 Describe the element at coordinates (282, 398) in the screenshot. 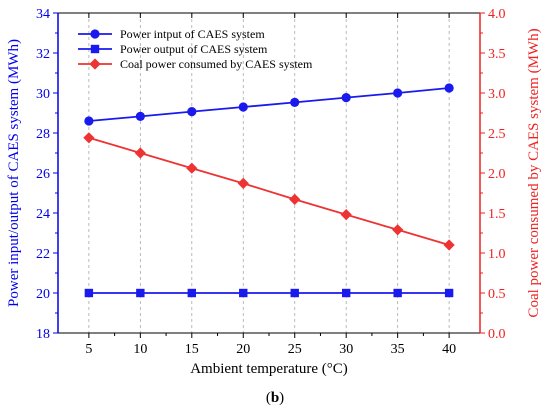

I see `caption-close: )` at that location.